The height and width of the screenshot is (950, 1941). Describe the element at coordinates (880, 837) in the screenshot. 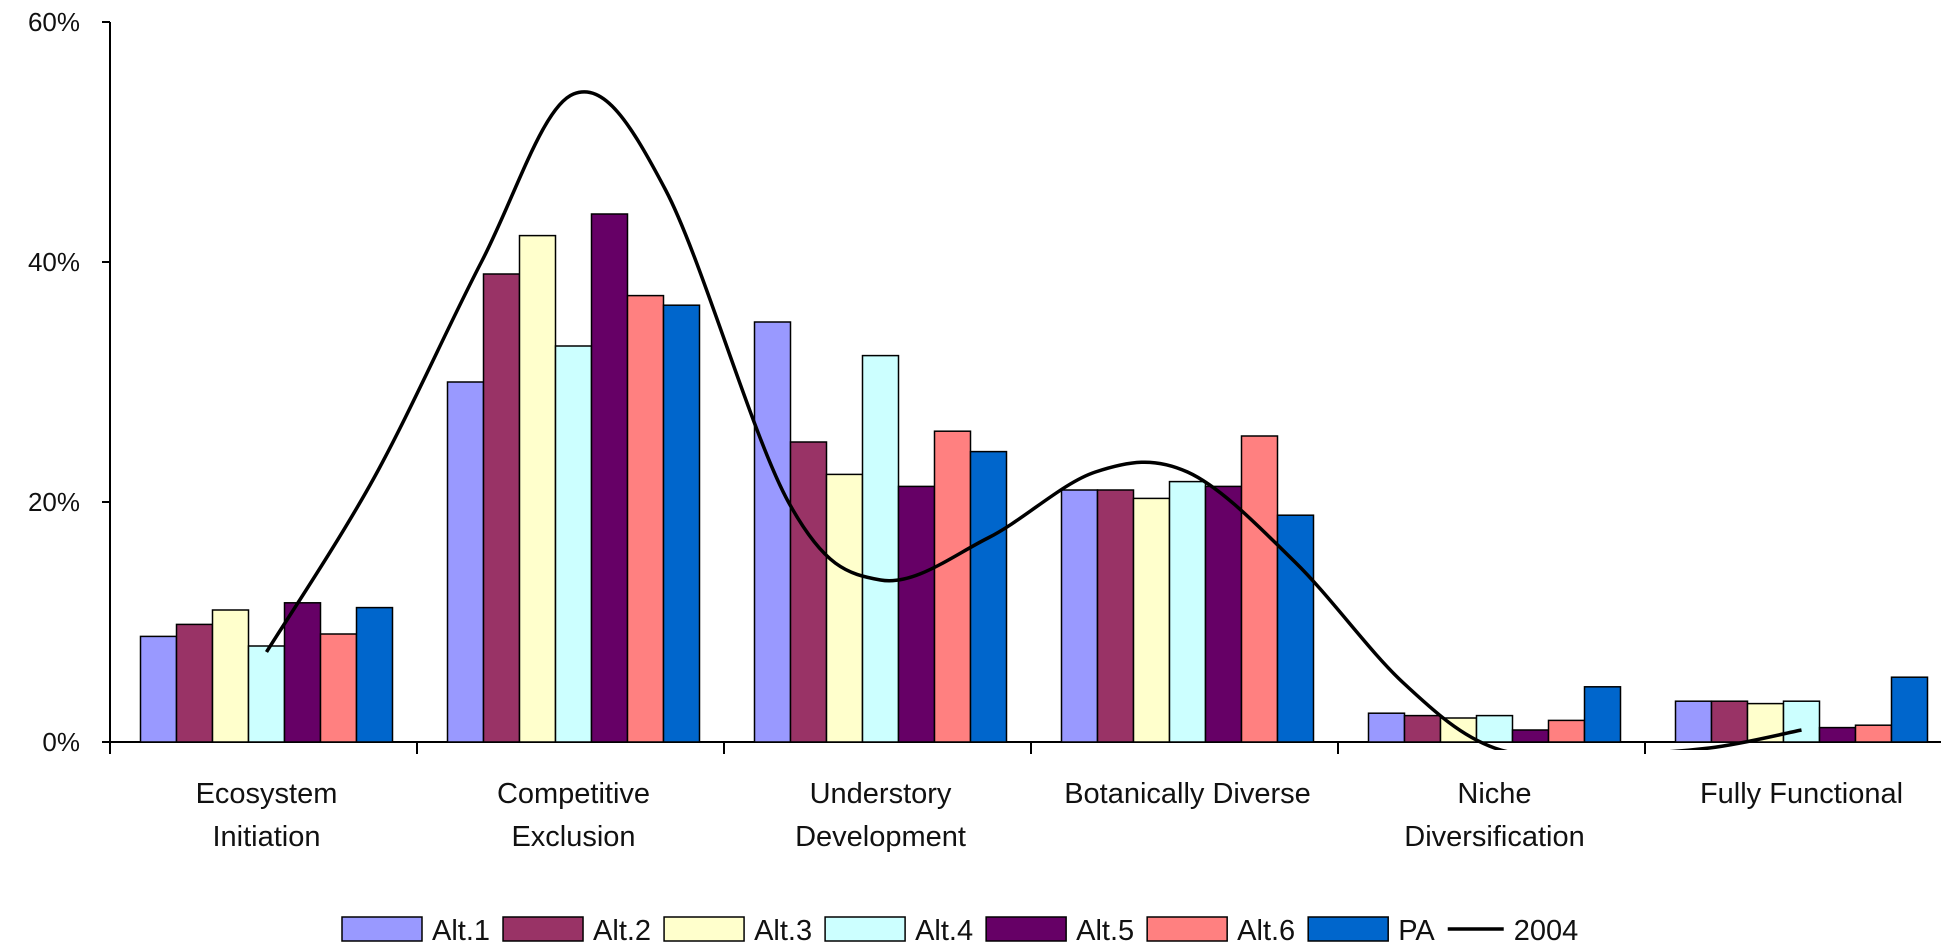

I see `category-label-line: Development` at that location.